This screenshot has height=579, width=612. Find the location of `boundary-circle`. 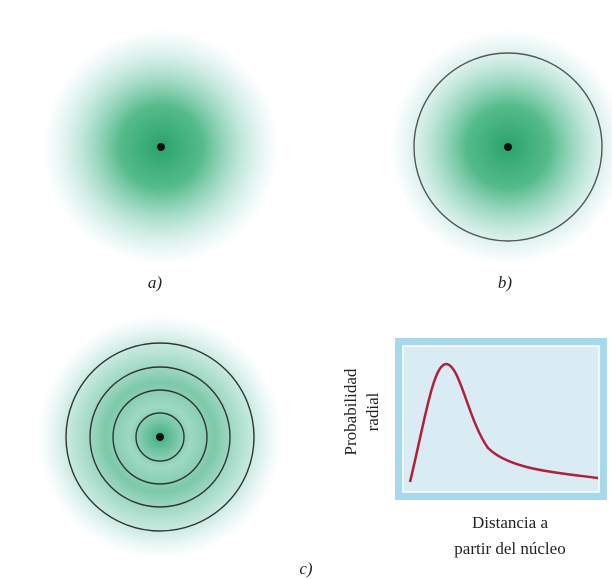

boundary-circle is located at coordinates (508, 147).